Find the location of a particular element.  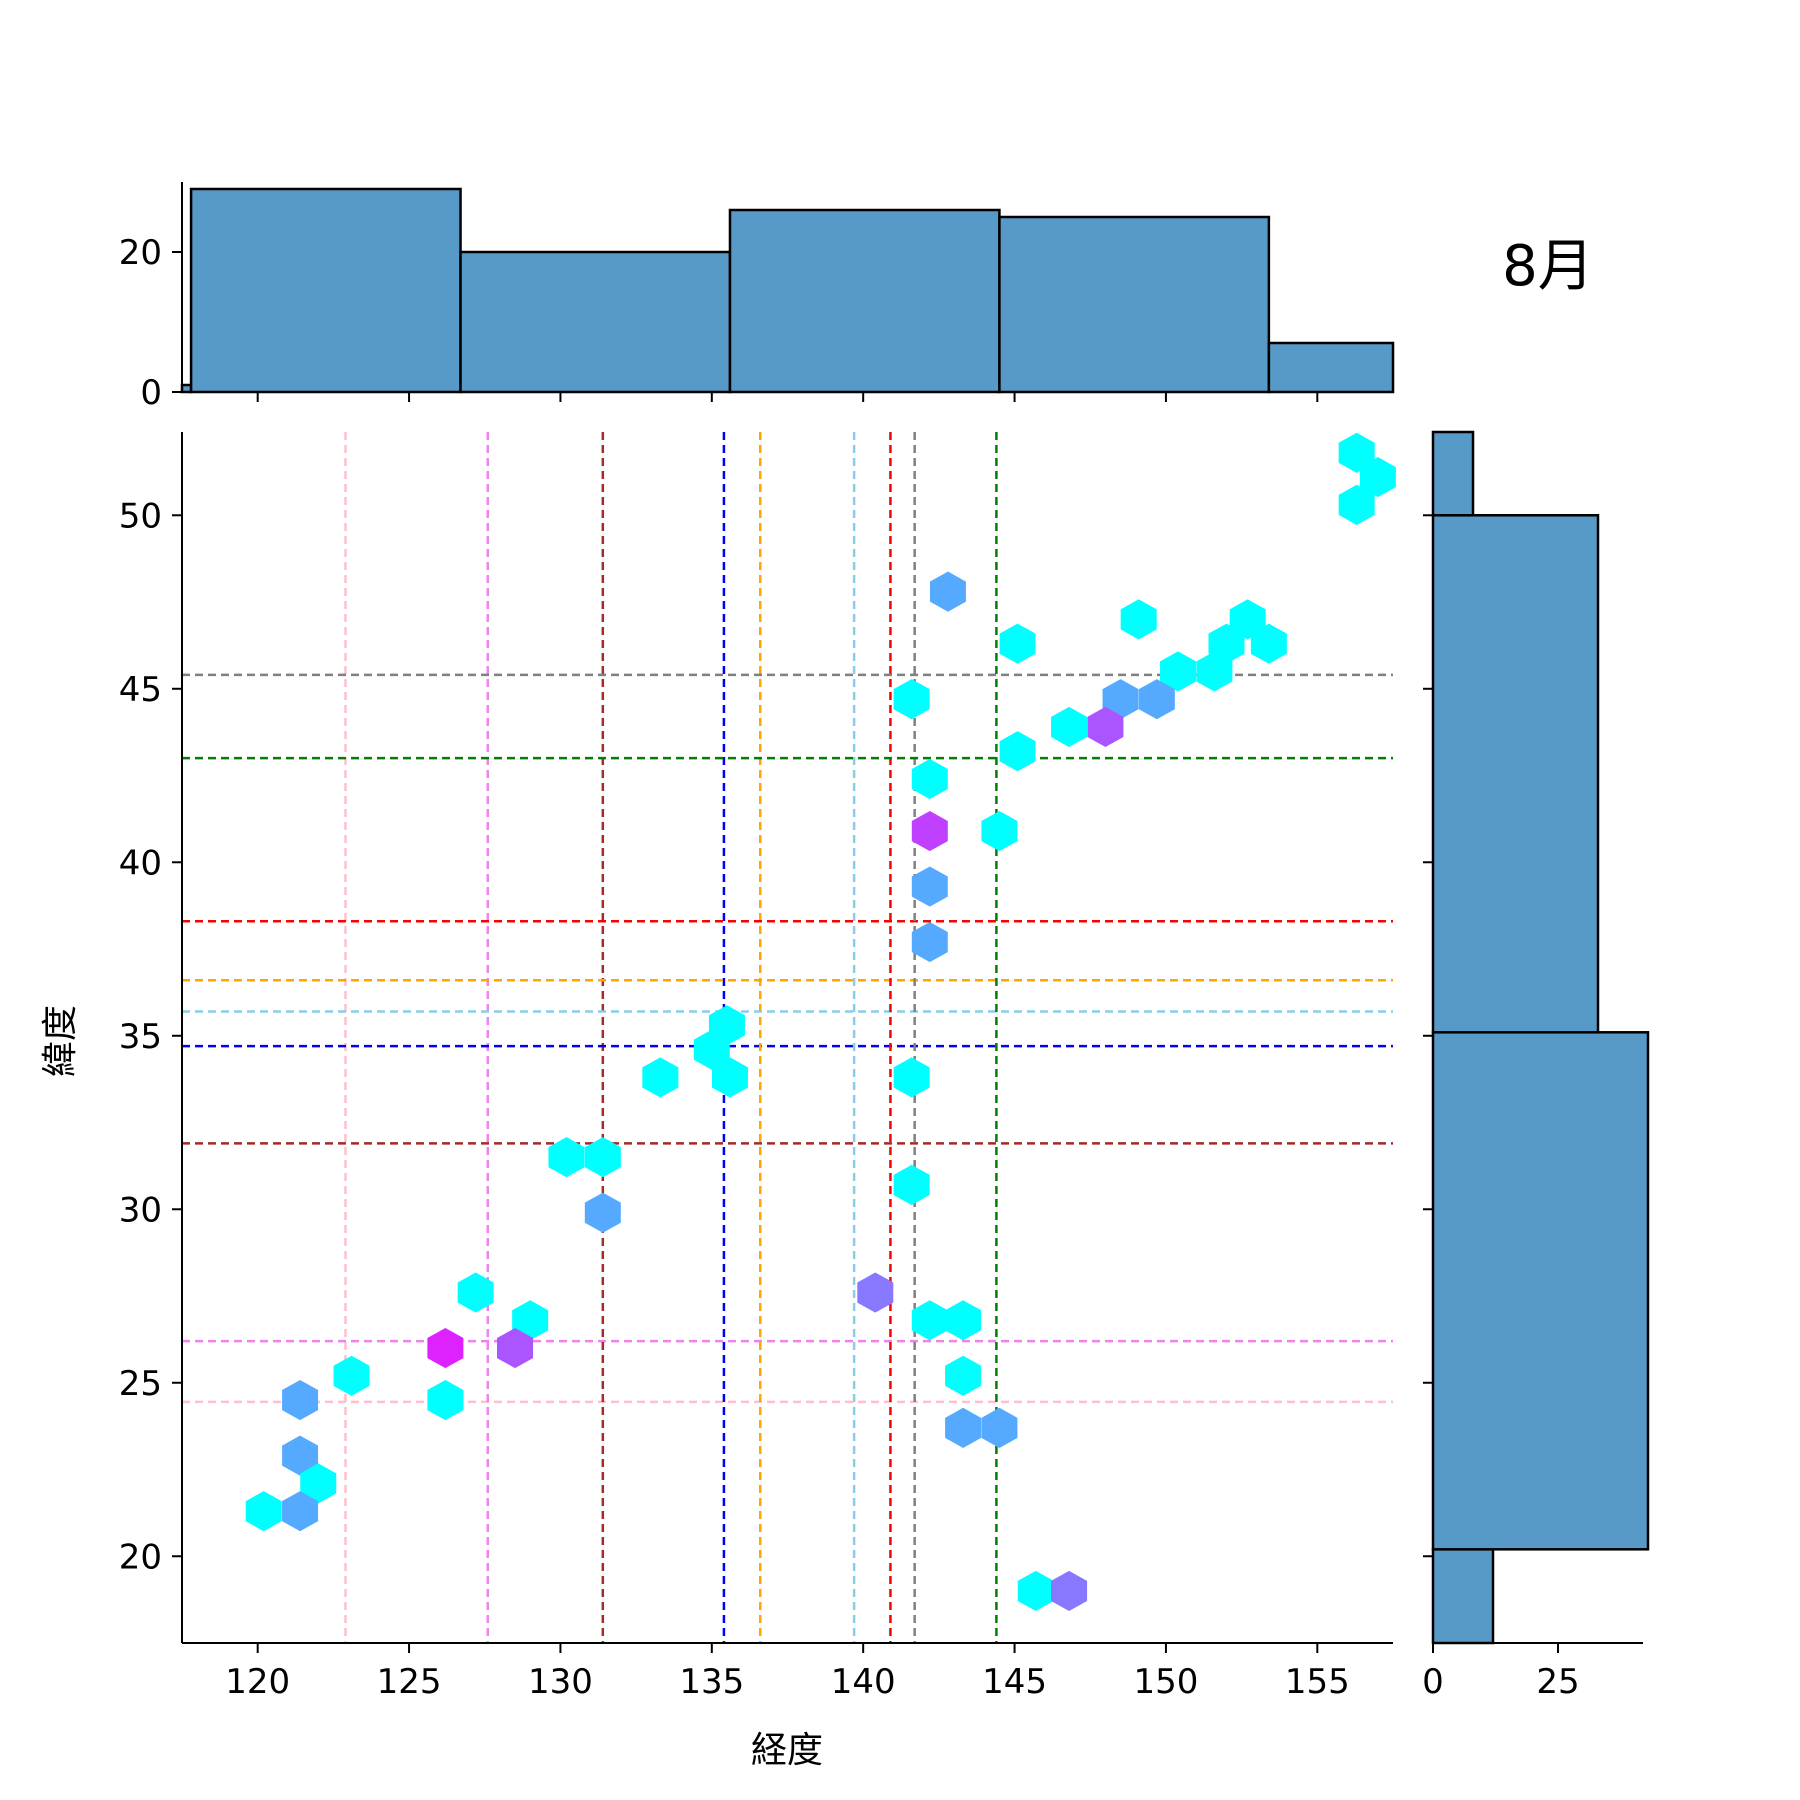

top-hist-y-tick-label: 0 is located at coordinates (151, 393).